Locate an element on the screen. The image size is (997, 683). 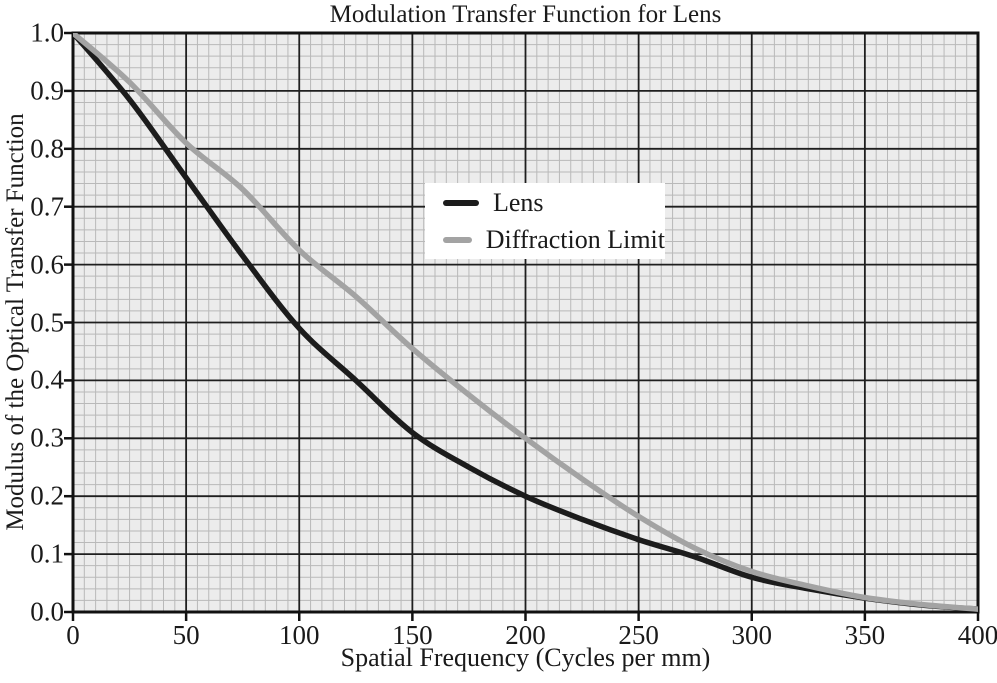
chart-title: Modulation Transfer Function for Lens is located at coordinates (525, 14).